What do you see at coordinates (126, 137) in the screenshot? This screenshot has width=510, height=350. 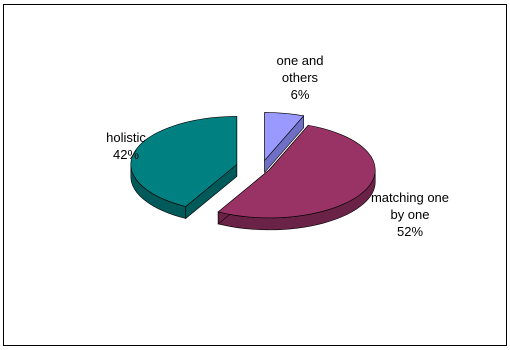 I see `slice-label-line: holistic` at bounding box center [126, 137].